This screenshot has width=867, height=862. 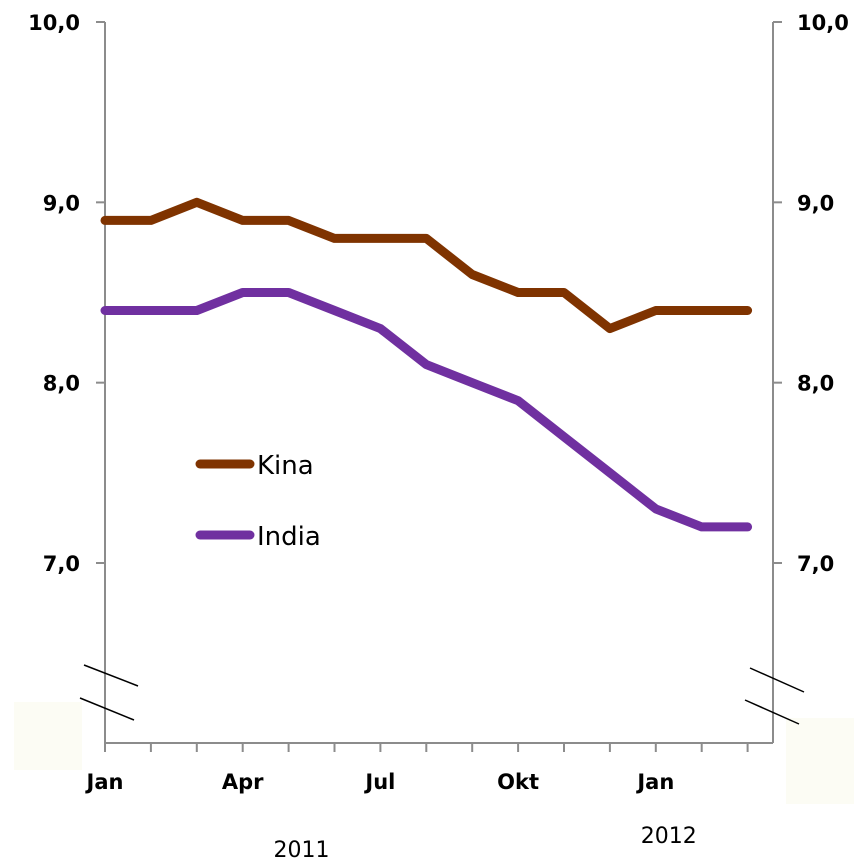 What do you see at coordinates (66, 293) in the screenshot?
I see `y-axis-left-ticks: 10,0 9,0 8,0 7,0` at bounding box center [66, 293].